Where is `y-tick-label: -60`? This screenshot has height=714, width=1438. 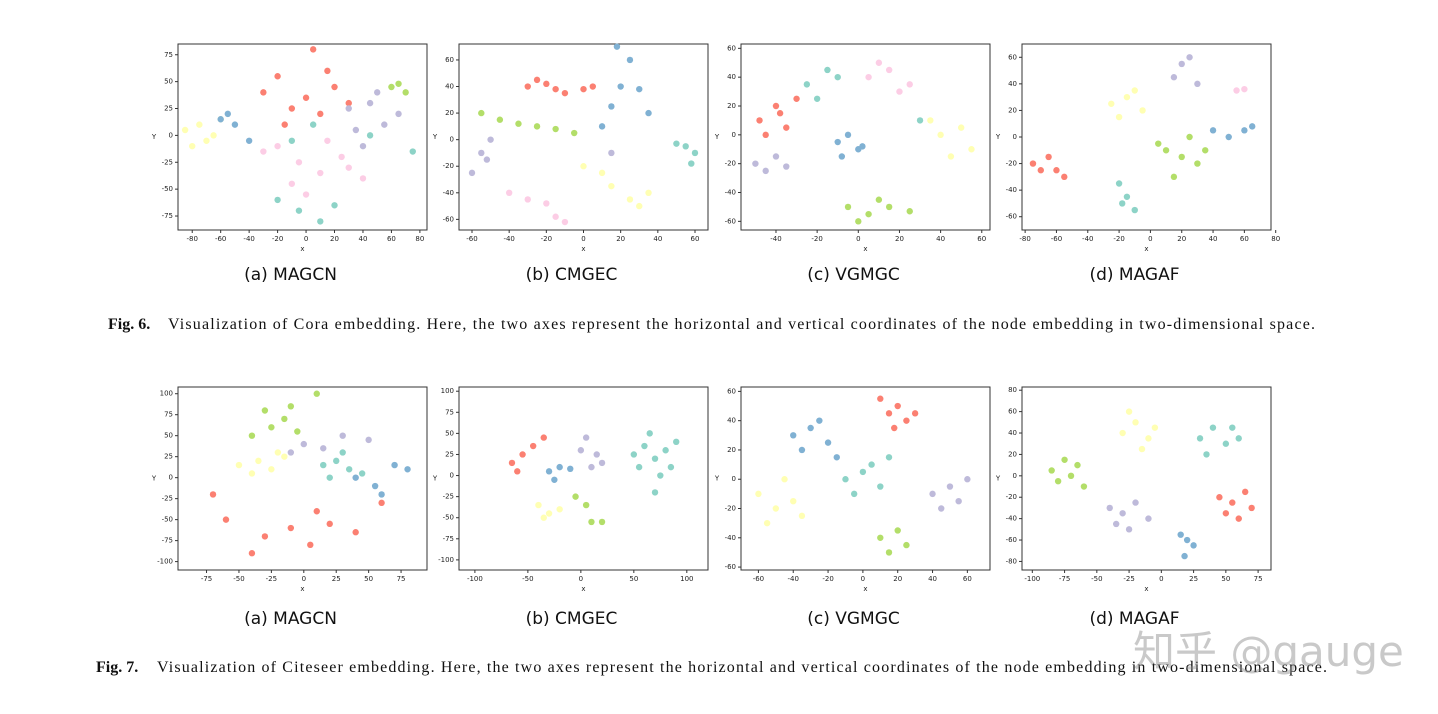 y-tick-label: -60 is located at coordinates (1011, 540).